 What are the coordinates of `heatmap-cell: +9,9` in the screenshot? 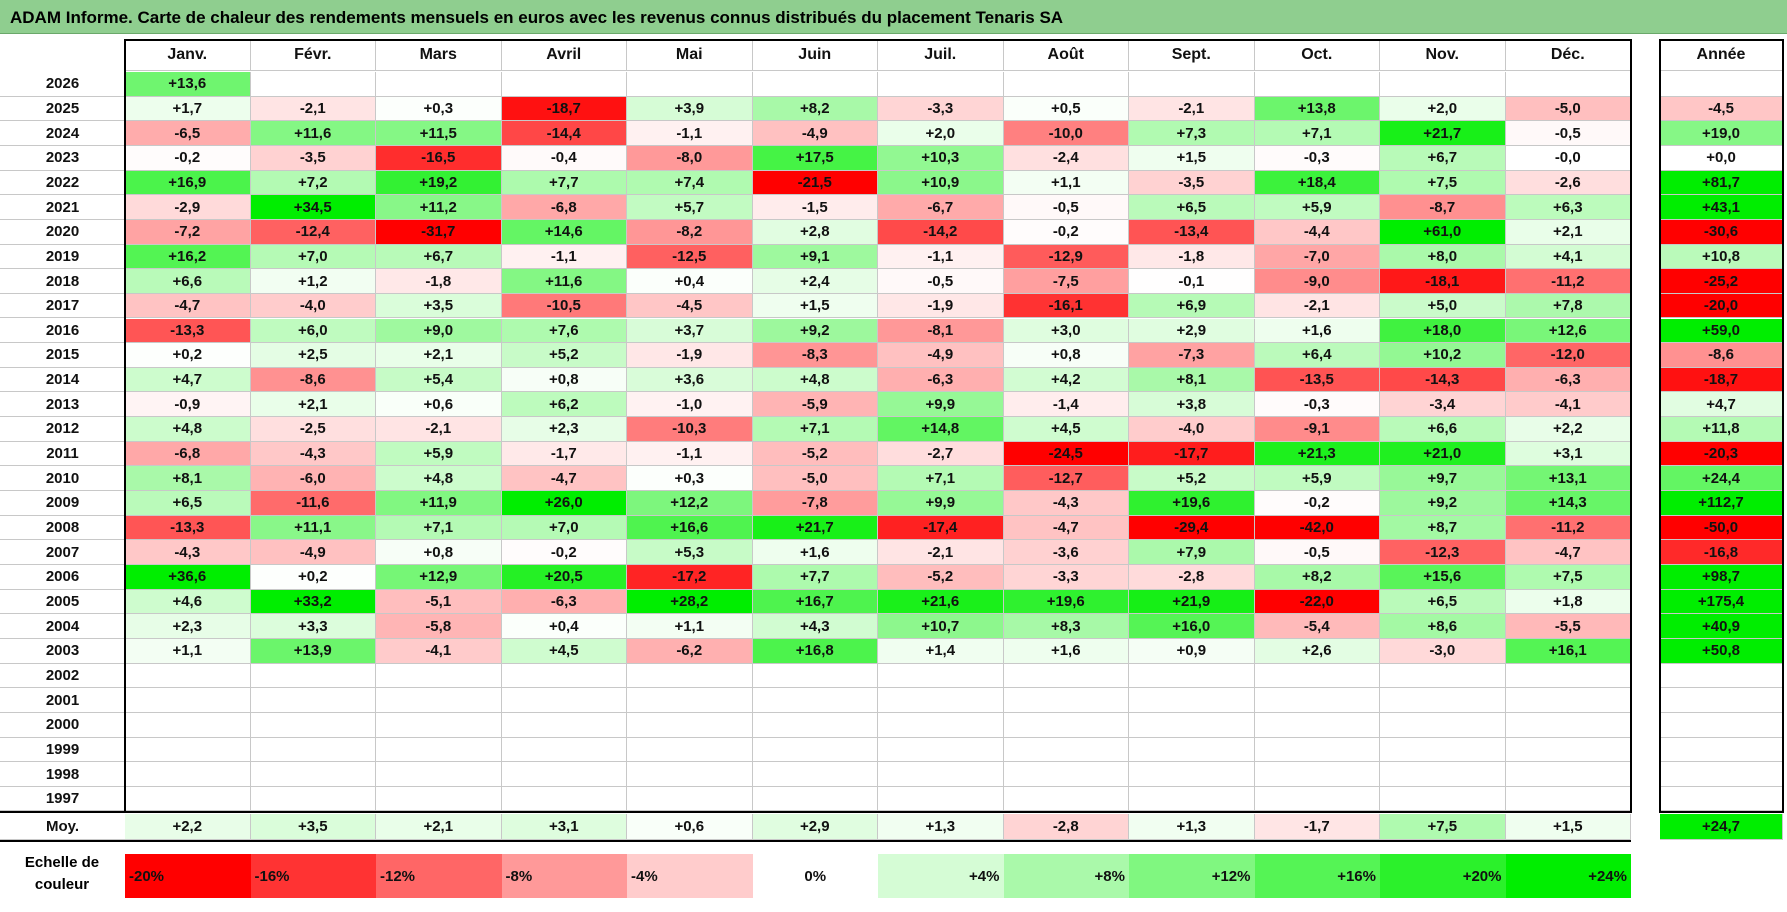 It's located at (941, 405).